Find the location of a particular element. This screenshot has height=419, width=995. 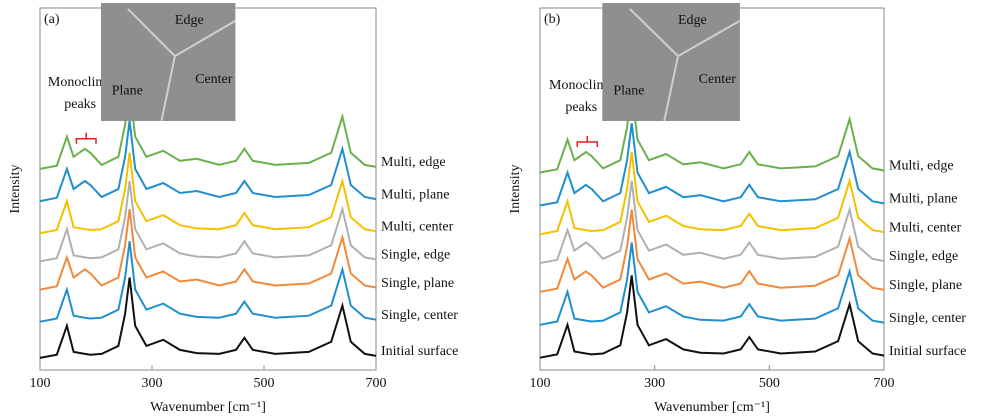

panel-label: (a) is located at coordinates (52, 19).